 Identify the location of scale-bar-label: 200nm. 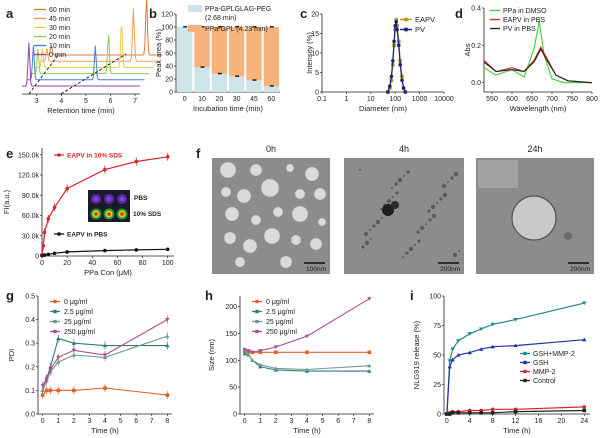
(580, 269).